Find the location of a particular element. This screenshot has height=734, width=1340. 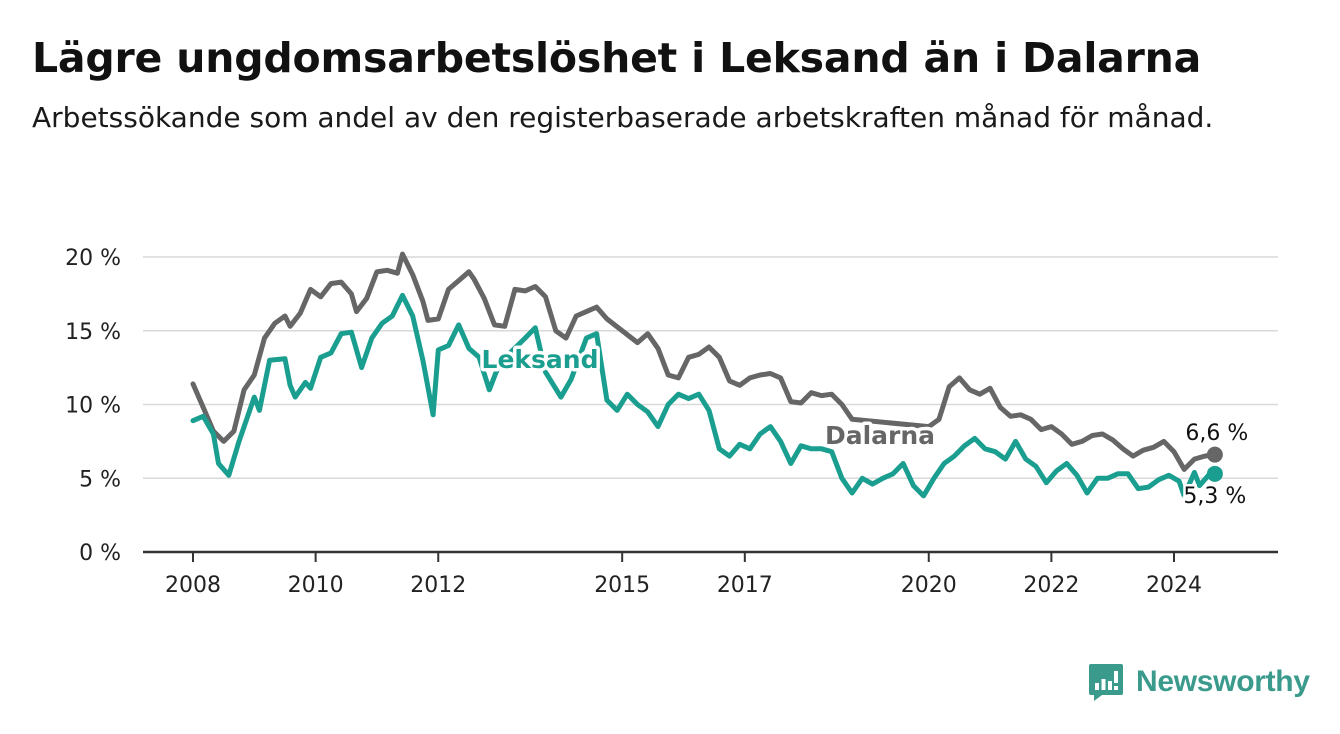

x-tick-label: 2012 is located at coordinates (438, 585).